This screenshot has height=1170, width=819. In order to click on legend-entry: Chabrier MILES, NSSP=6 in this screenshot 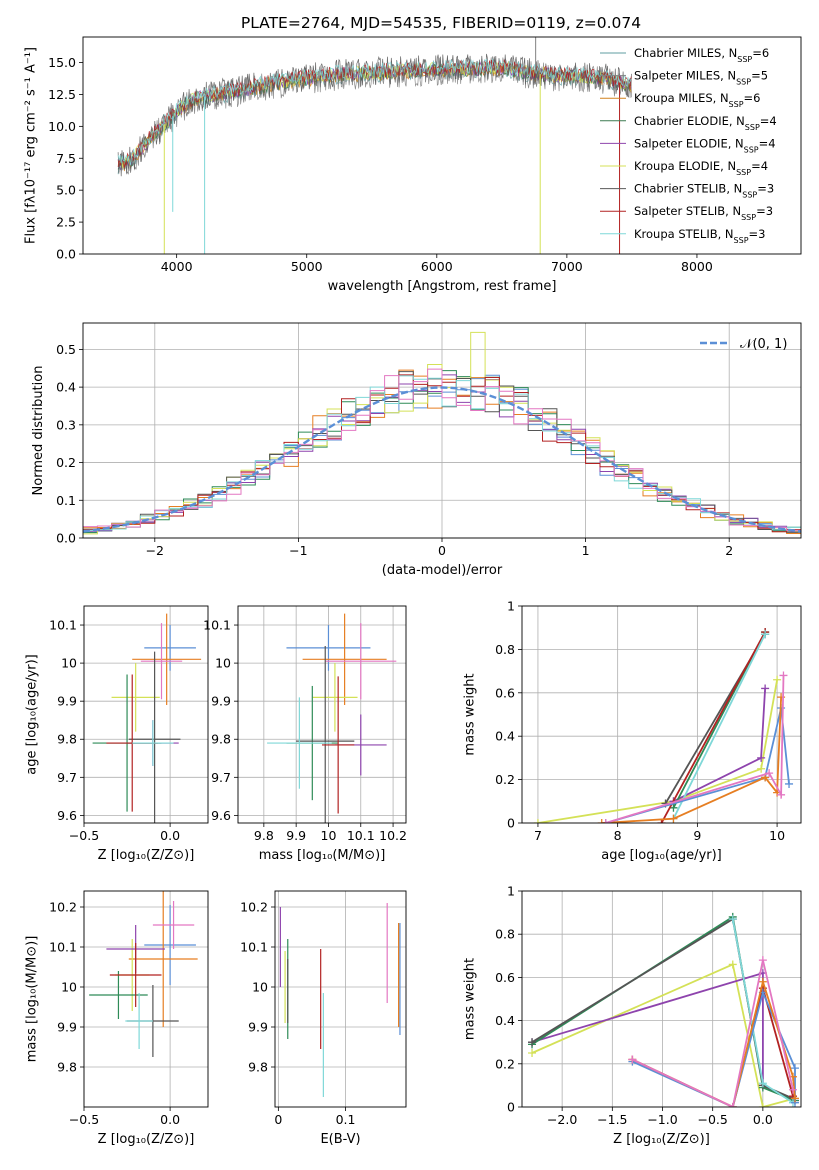, I will do `click(701, 55)`.